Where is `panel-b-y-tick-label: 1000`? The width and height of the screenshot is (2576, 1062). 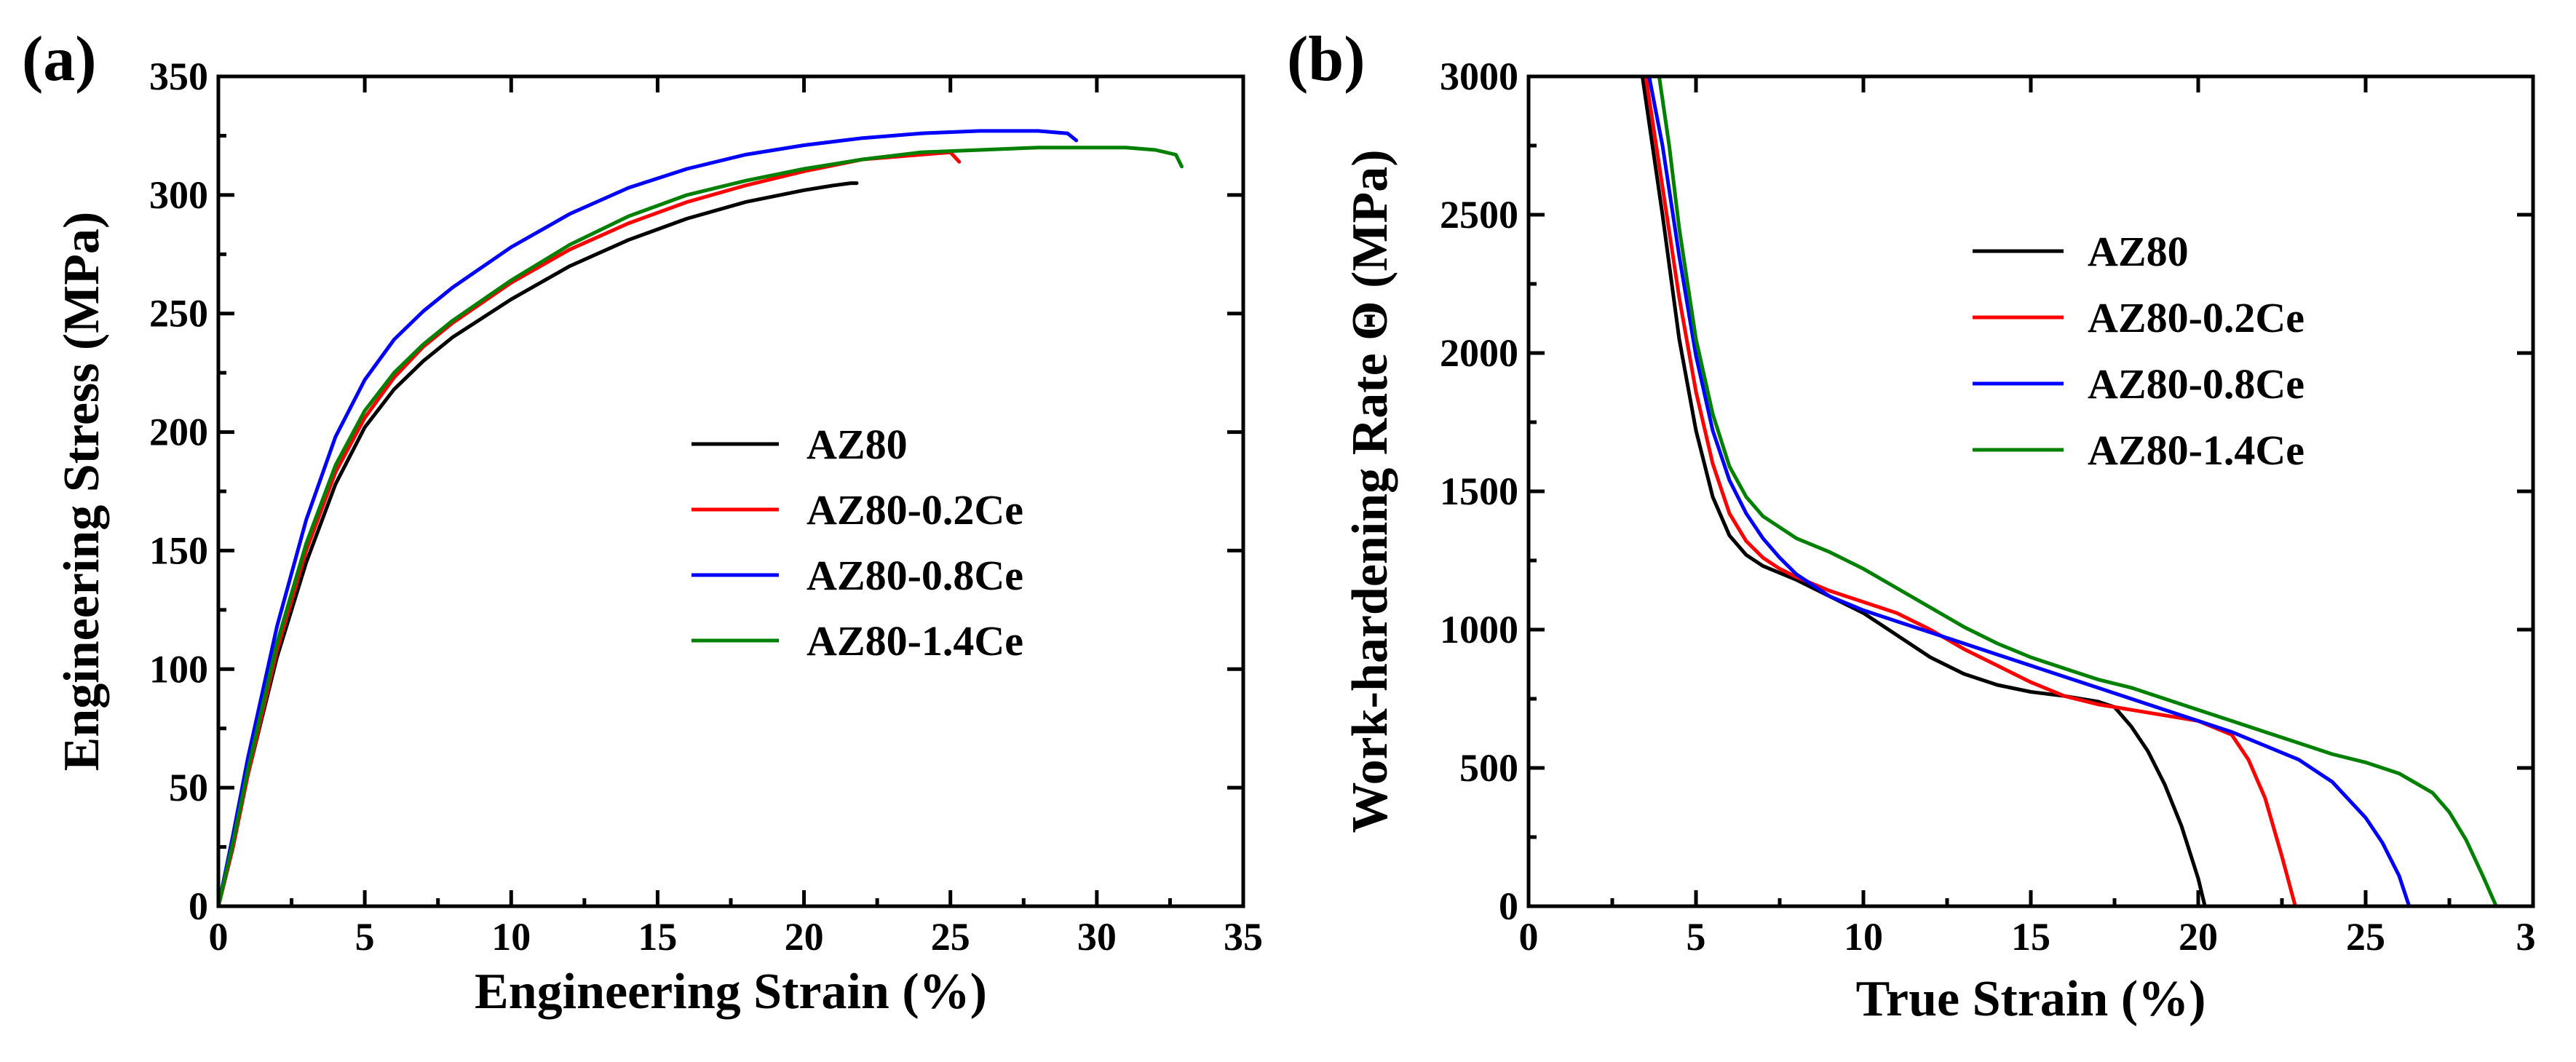
panel-b-y-tick-label: 1000 is located at coordinates (1479, 629).